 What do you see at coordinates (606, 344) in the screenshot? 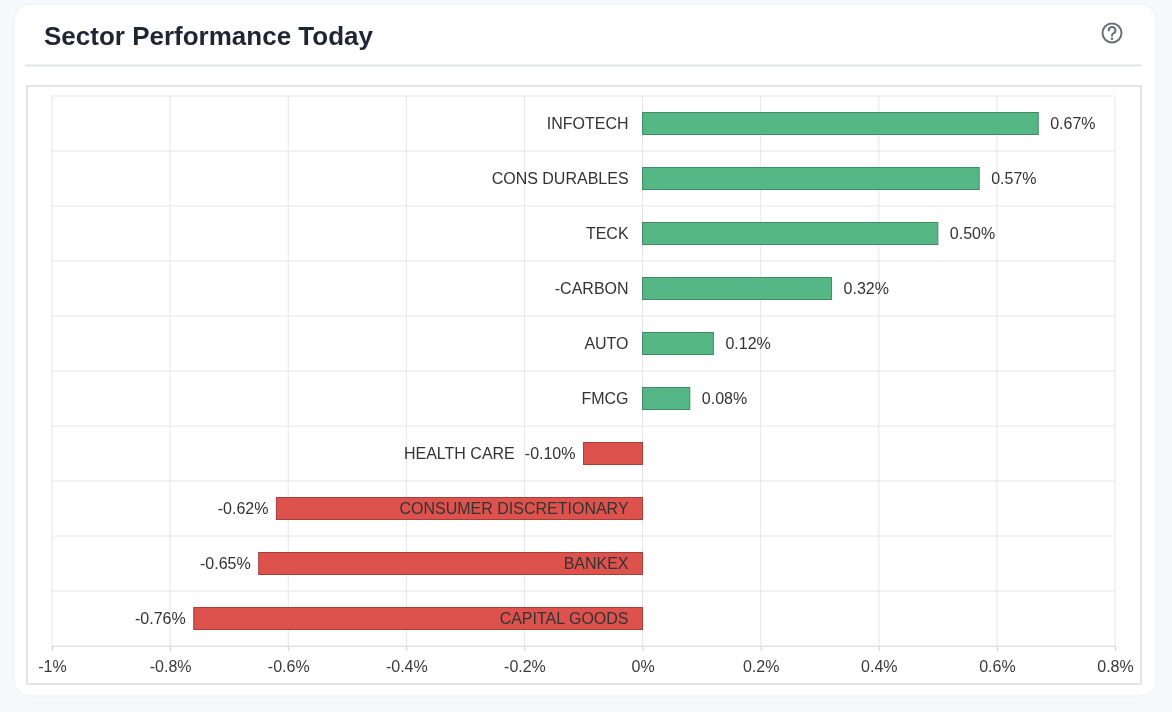
I see `y-tick-label: AUTO` at bounding box center [606, 344].